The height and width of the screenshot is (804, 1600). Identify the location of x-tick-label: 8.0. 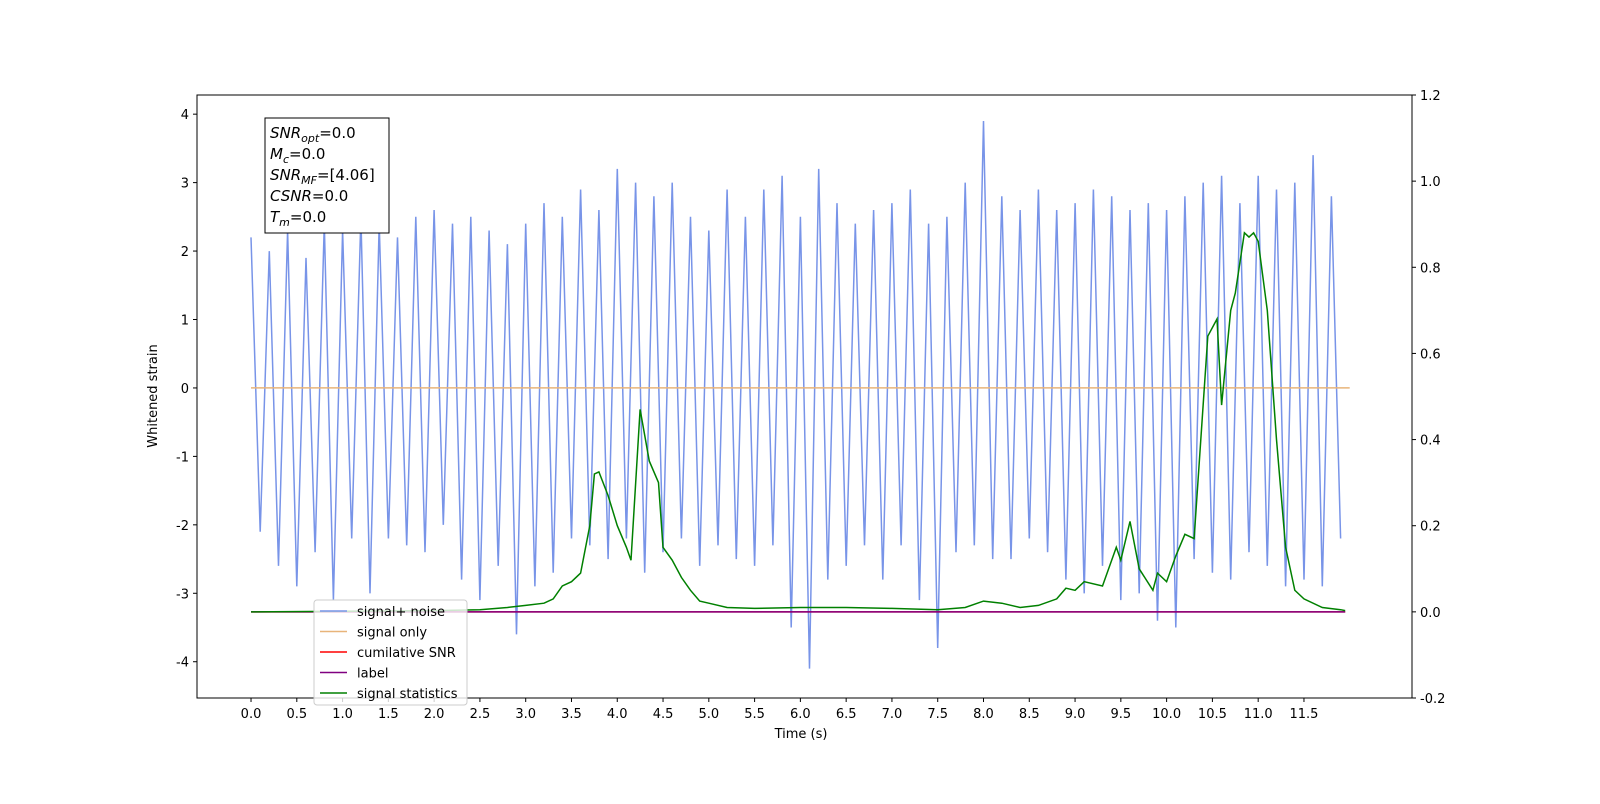
(983, 714).